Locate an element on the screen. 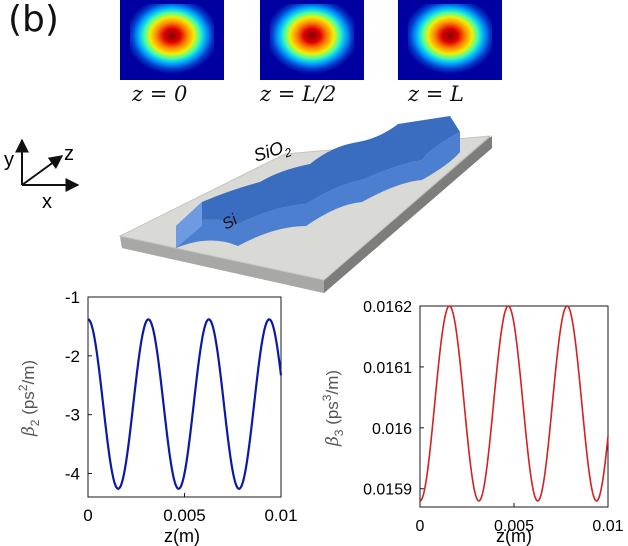  y-tick-label: -2 is located at coordinates (72, 356).